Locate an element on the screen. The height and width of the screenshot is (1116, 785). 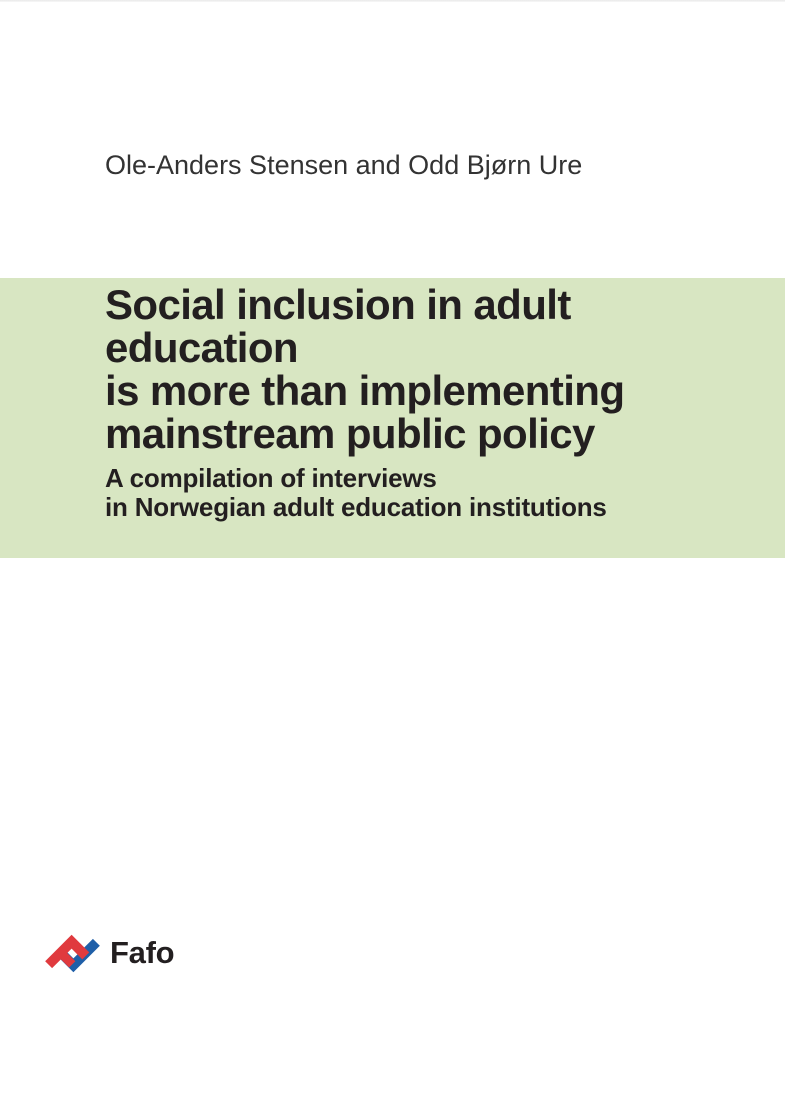
publisher-logo-text: Fafo is located at coordinates (142, 952).